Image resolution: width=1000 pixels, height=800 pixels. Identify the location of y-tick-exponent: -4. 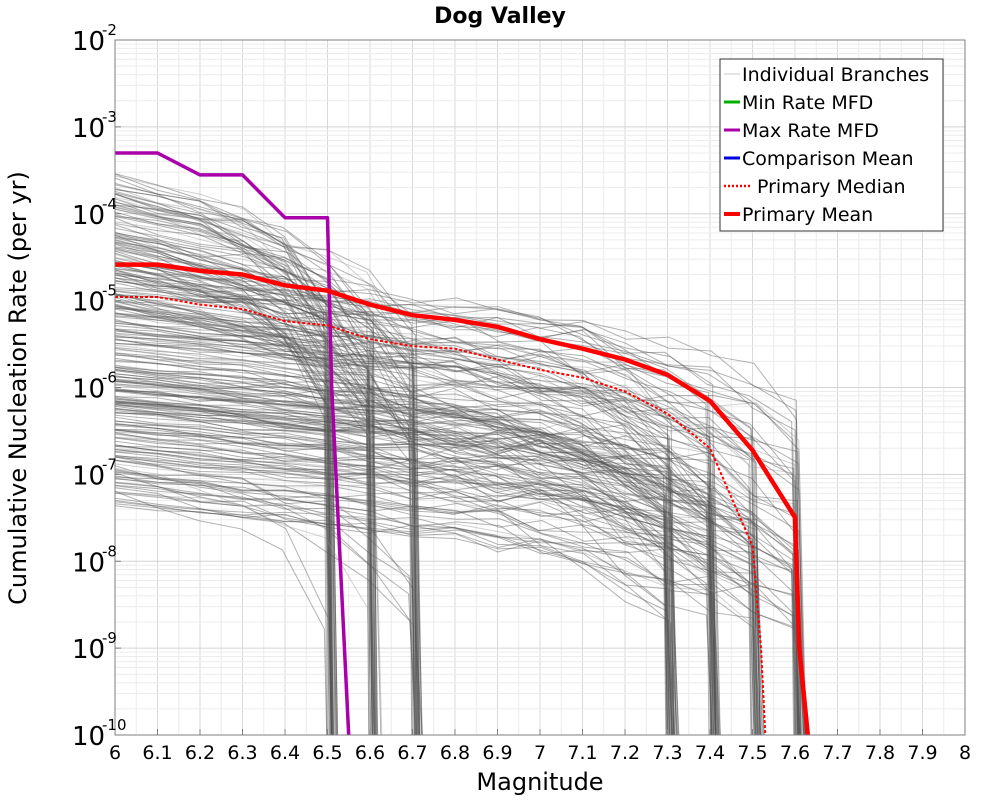
(109, 204).